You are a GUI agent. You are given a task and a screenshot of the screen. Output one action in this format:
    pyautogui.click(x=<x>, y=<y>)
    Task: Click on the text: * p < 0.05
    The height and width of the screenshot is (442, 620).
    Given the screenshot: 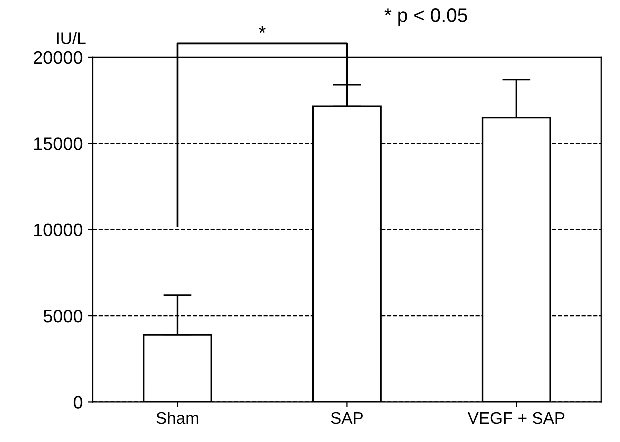 What is the action you would take?
    pyautogui.click(x=426, y=17)
    